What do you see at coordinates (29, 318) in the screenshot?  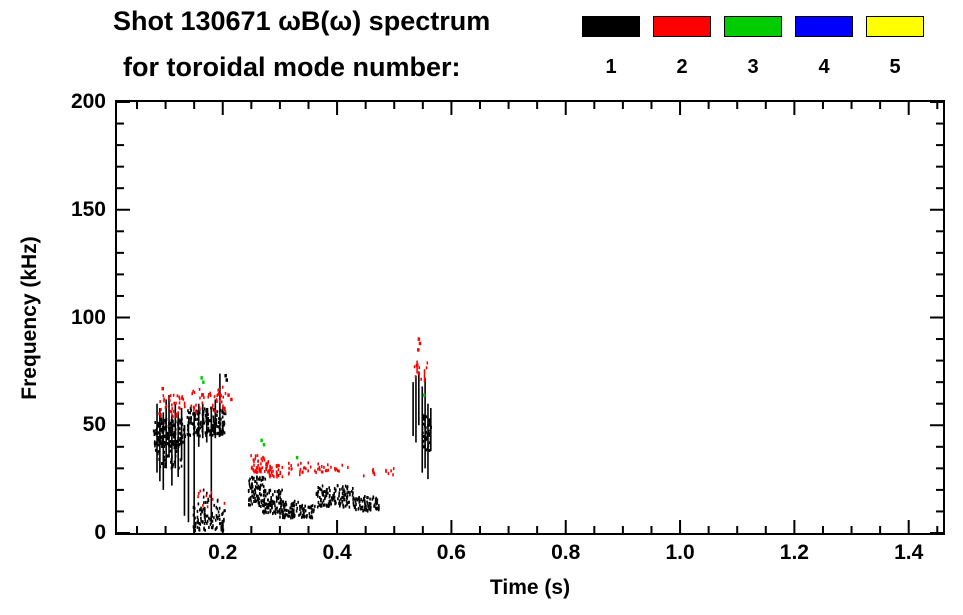 I see `y-axis-title: Frequency (kHz)` at bounding box center [29, 318].